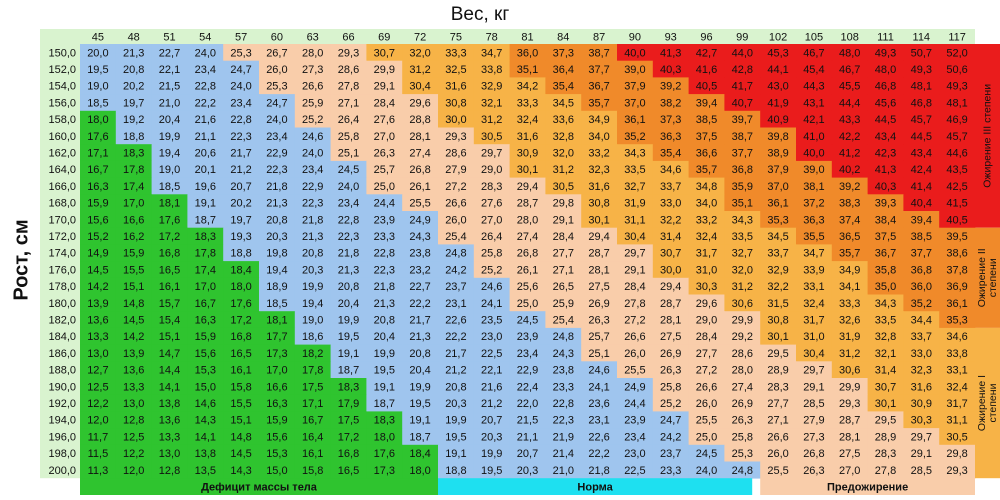 Image resolution: width=1000 pixels, height=500 pixels. I want to click on bmi-value: 25,7, so click(598, 337).